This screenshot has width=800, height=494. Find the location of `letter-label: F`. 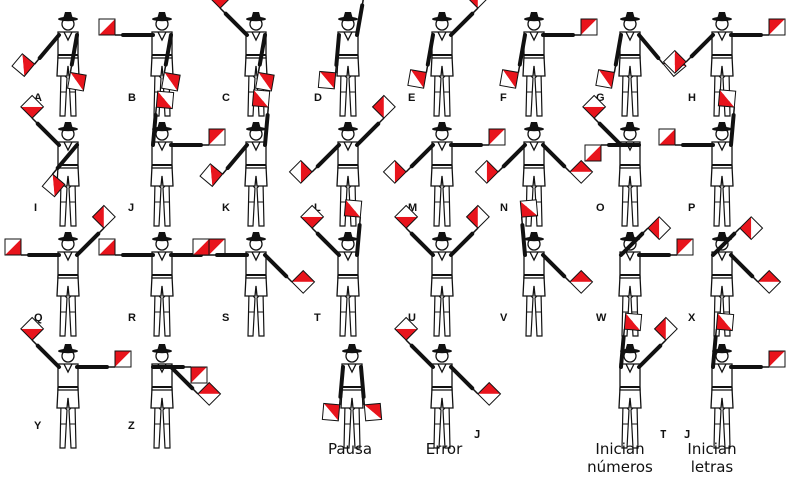

letter-label: F is located at coordinates (503, 98).